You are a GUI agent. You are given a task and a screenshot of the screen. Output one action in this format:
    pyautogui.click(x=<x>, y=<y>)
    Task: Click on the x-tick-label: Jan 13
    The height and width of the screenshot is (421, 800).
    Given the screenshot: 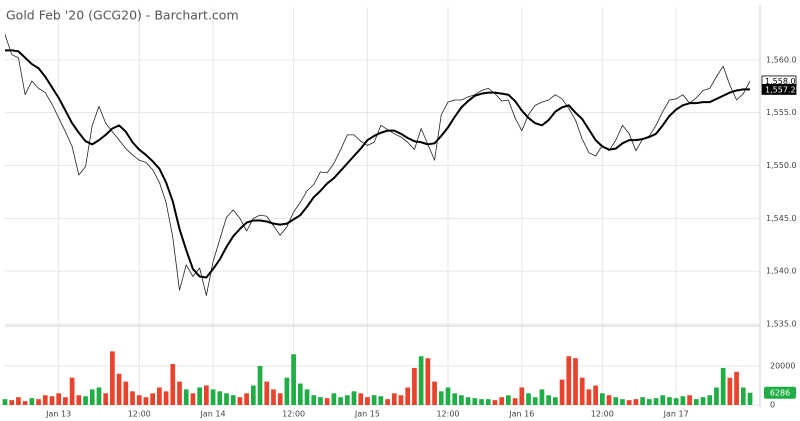 What is the action you would take?
    pyautogui.click(x=58, y=414)
    